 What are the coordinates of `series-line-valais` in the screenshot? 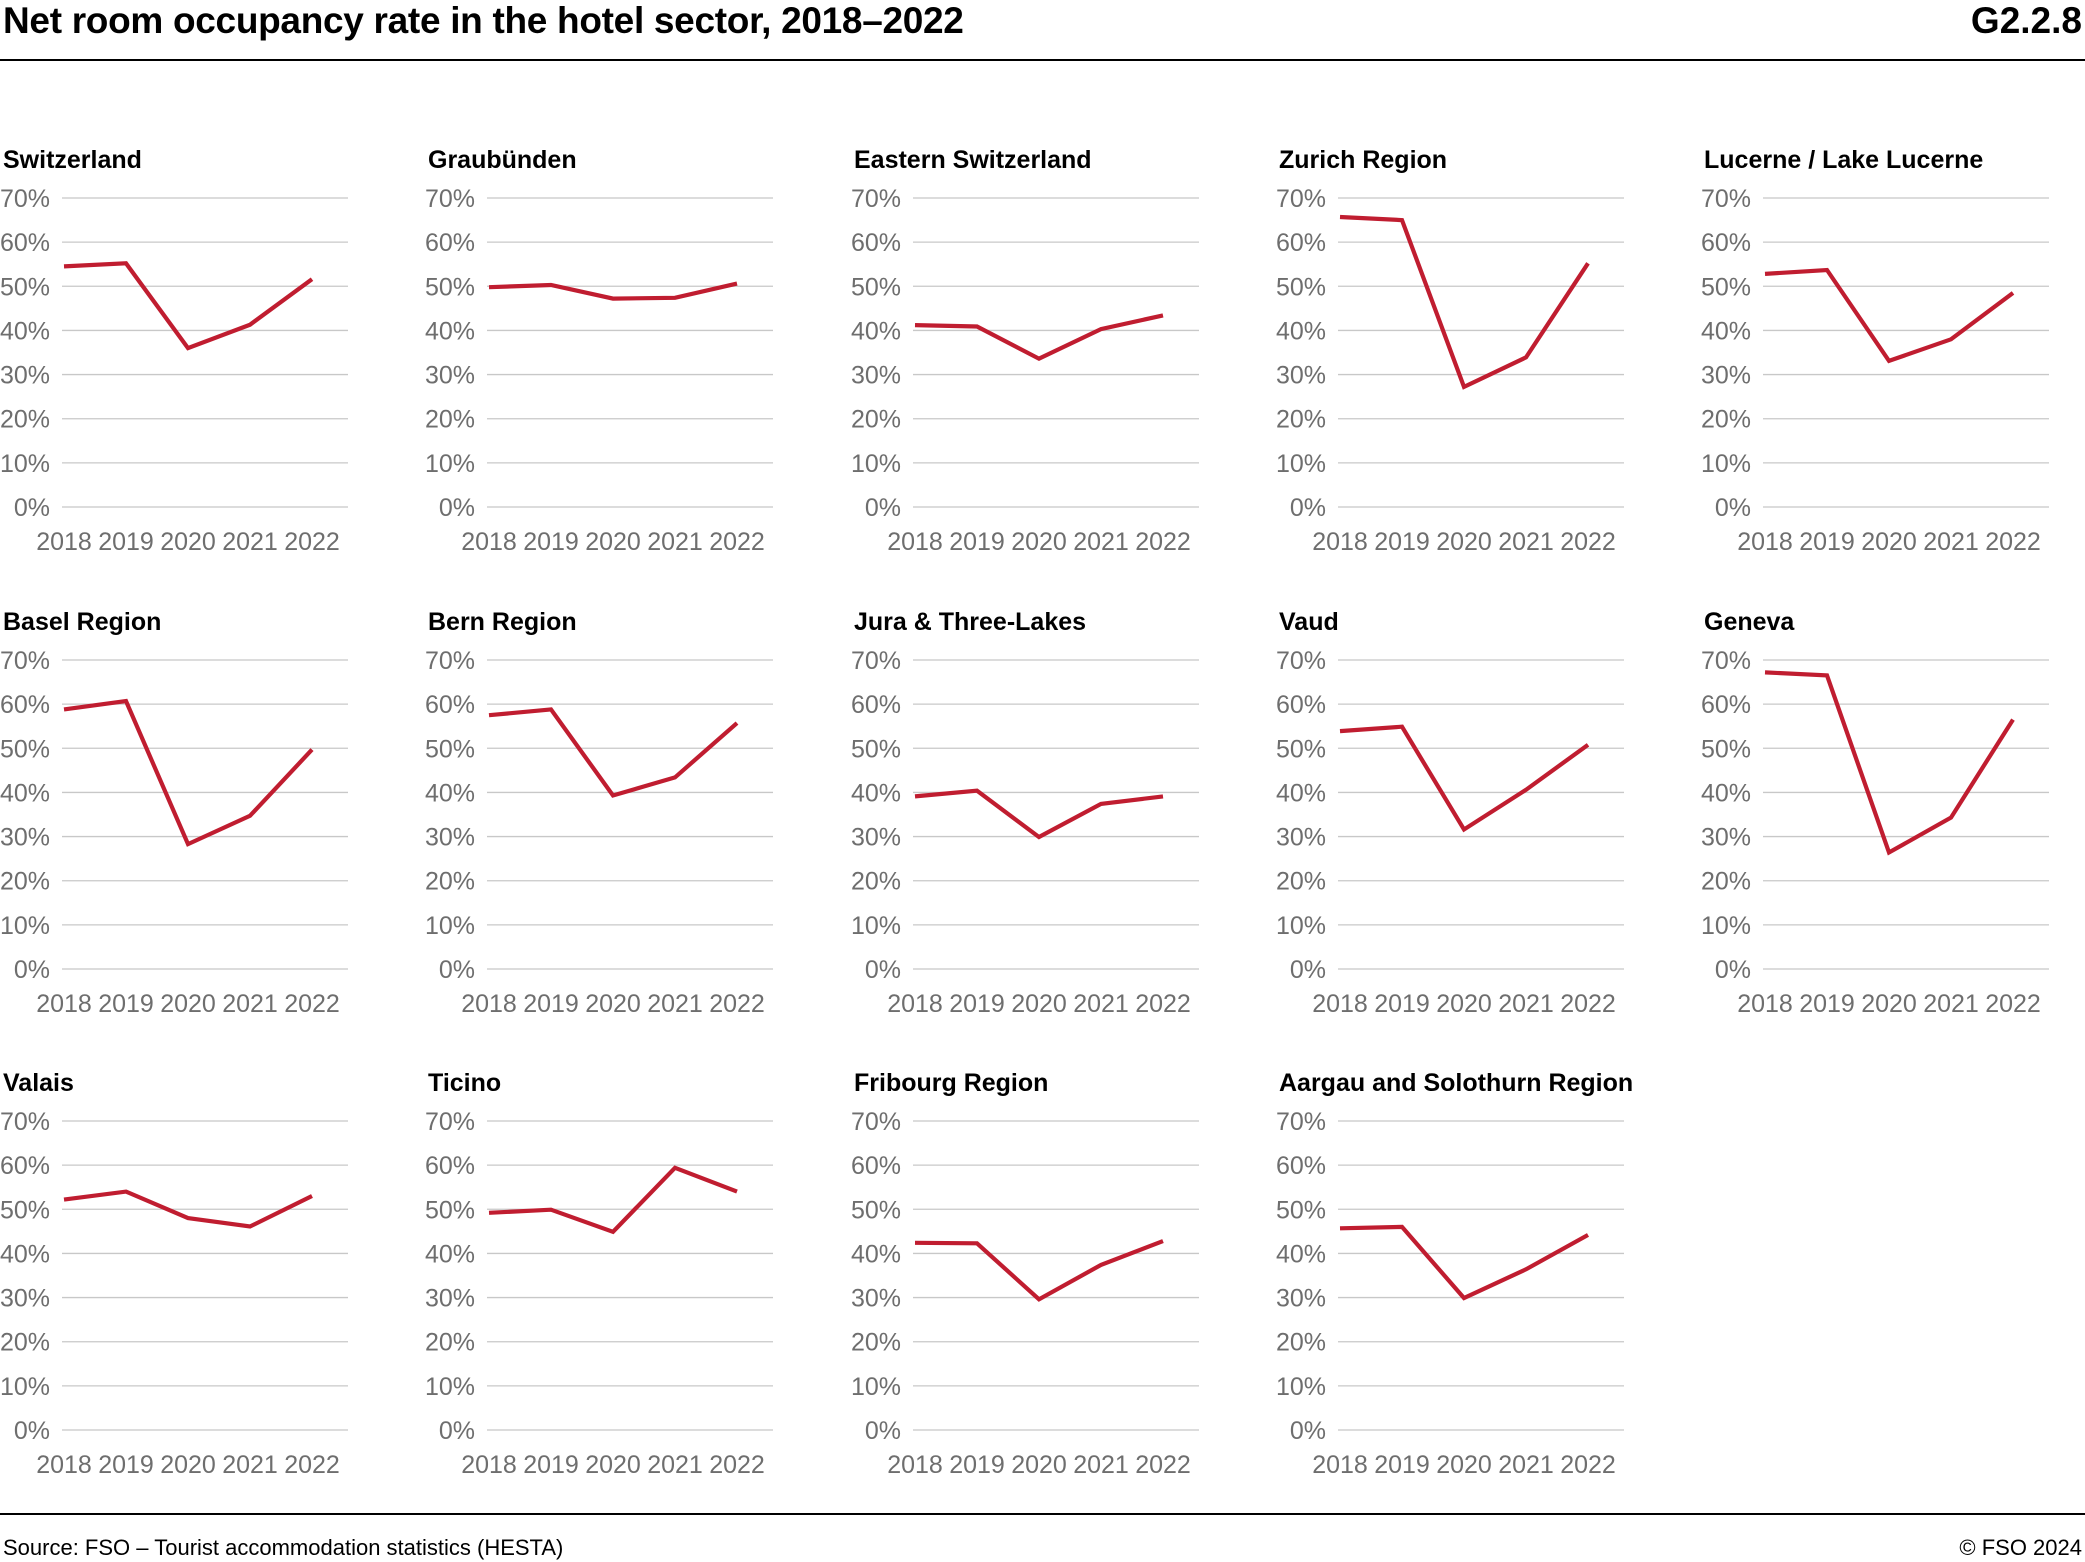 It's located at (188, 1209).